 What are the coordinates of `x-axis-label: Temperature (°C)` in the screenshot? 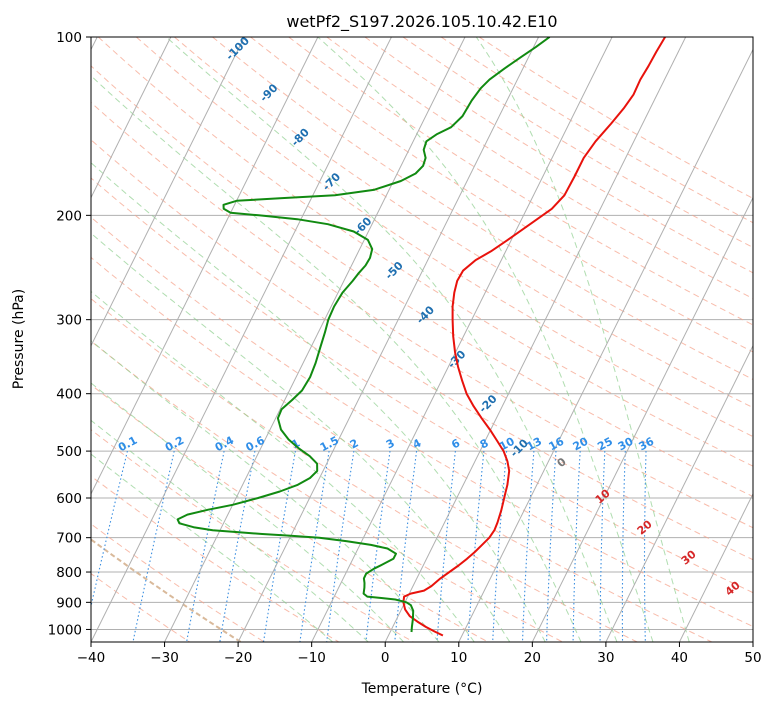 It's located at (422, 689).